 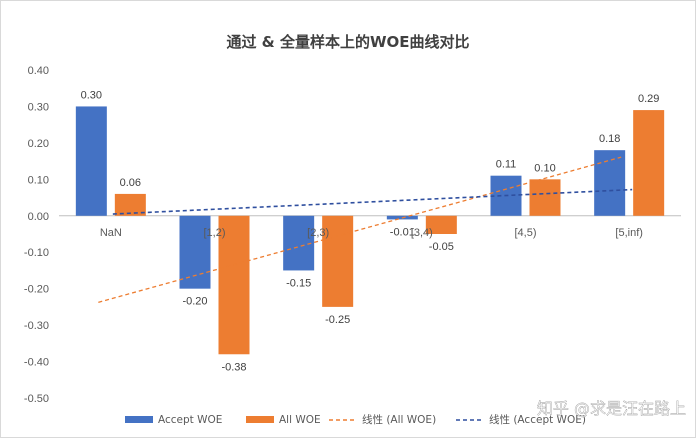 What do you see at coordinates (422, 233) in the screenshot?
I see `x-category-label: [3,4)` at bounding box center [422, 233].